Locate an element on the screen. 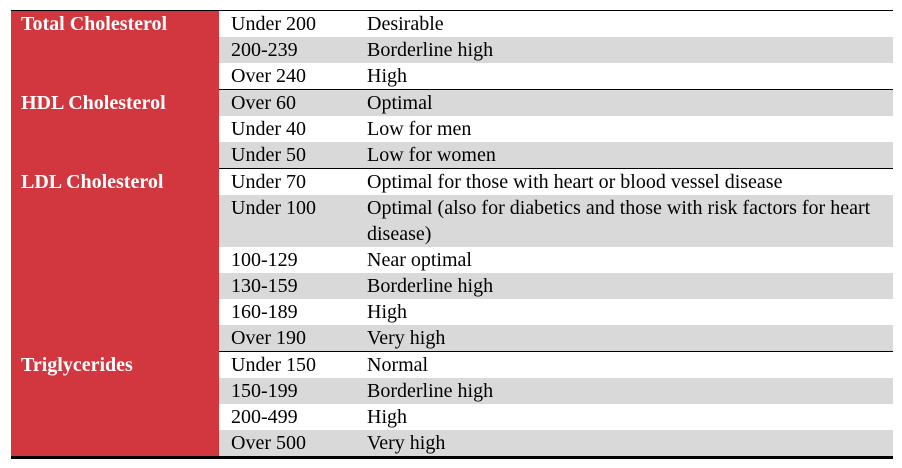  range-cell: Over 60 is located at coordinates (287, 102).